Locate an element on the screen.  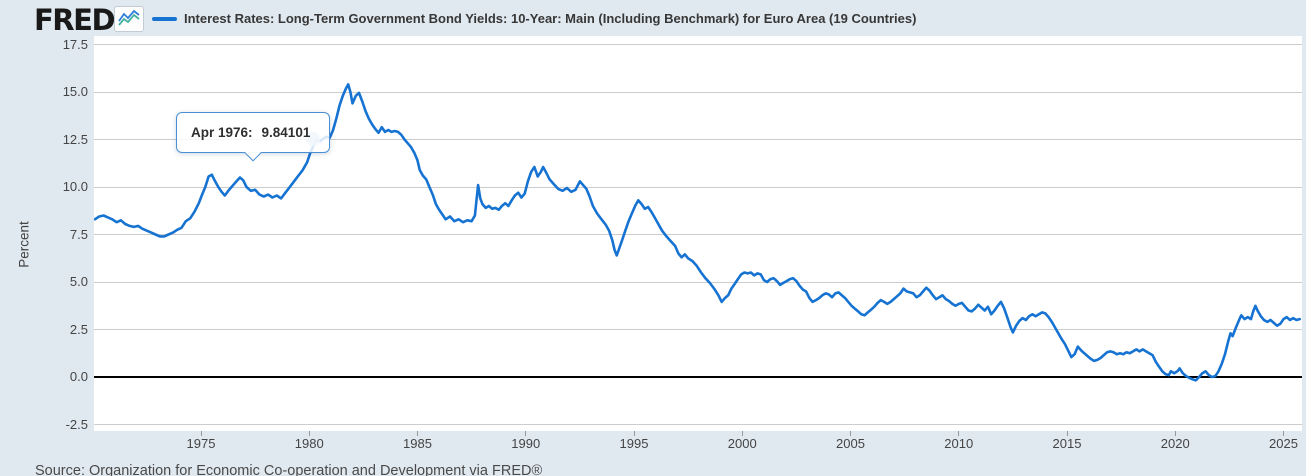
x-tick-label: 2020 is located at coordinates (1175, 443).